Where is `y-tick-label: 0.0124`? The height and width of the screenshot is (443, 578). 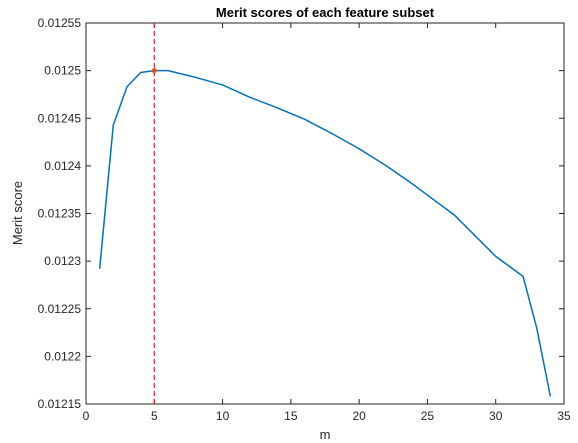
y-tick-label: 0.0124 is located at coordinates (62, 166).